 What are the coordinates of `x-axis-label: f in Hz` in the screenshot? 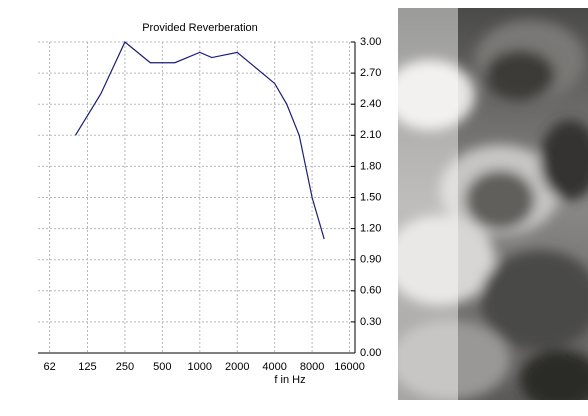 It's located at (289, 380).